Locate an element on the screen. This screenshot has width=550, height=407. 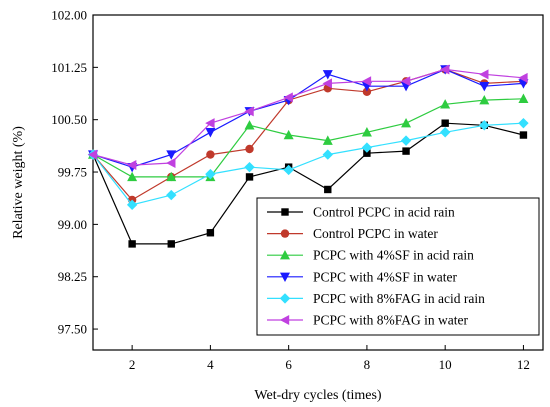
x-tick-label: 6 is located at coordinates (288, 364).